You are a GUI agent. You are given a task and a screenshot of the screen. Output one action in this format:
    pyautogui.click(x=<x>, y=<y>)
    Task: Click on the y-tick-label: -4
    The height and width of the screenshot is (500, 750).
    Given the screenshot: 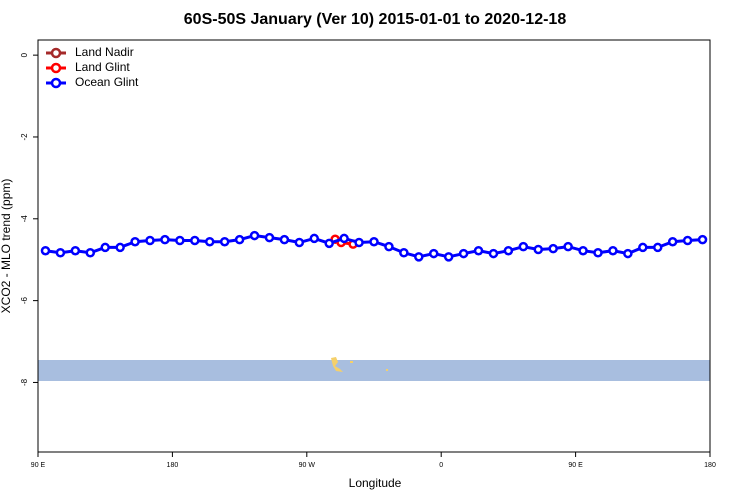 What is the action you would take?
    pyautogui.click(x=24, y=219)
    